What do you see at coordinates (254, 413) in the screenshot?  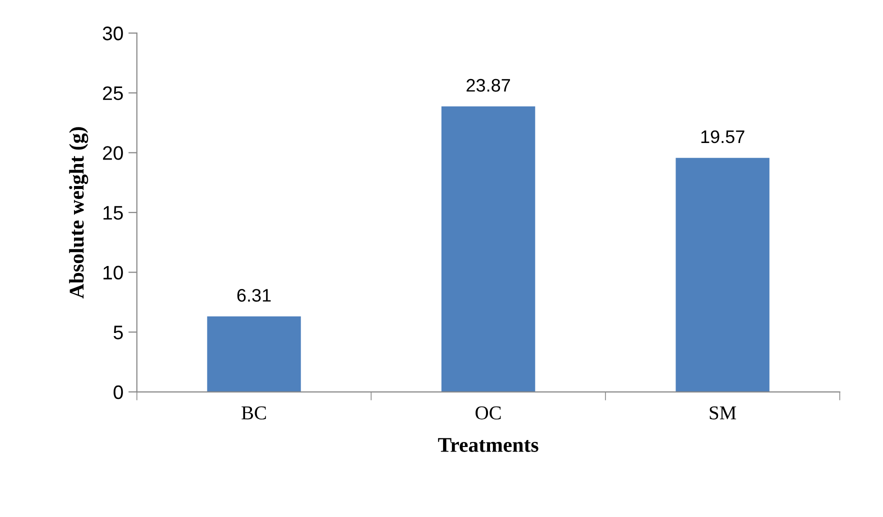 I see `x-tick-label: BC` at bounding box center [254, 413].